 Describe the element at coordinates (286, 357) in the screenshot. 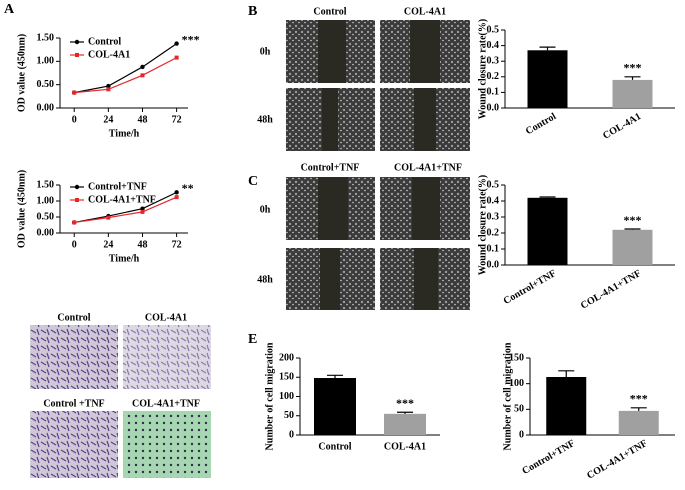

I see `y-tick-label: 200` at that location.